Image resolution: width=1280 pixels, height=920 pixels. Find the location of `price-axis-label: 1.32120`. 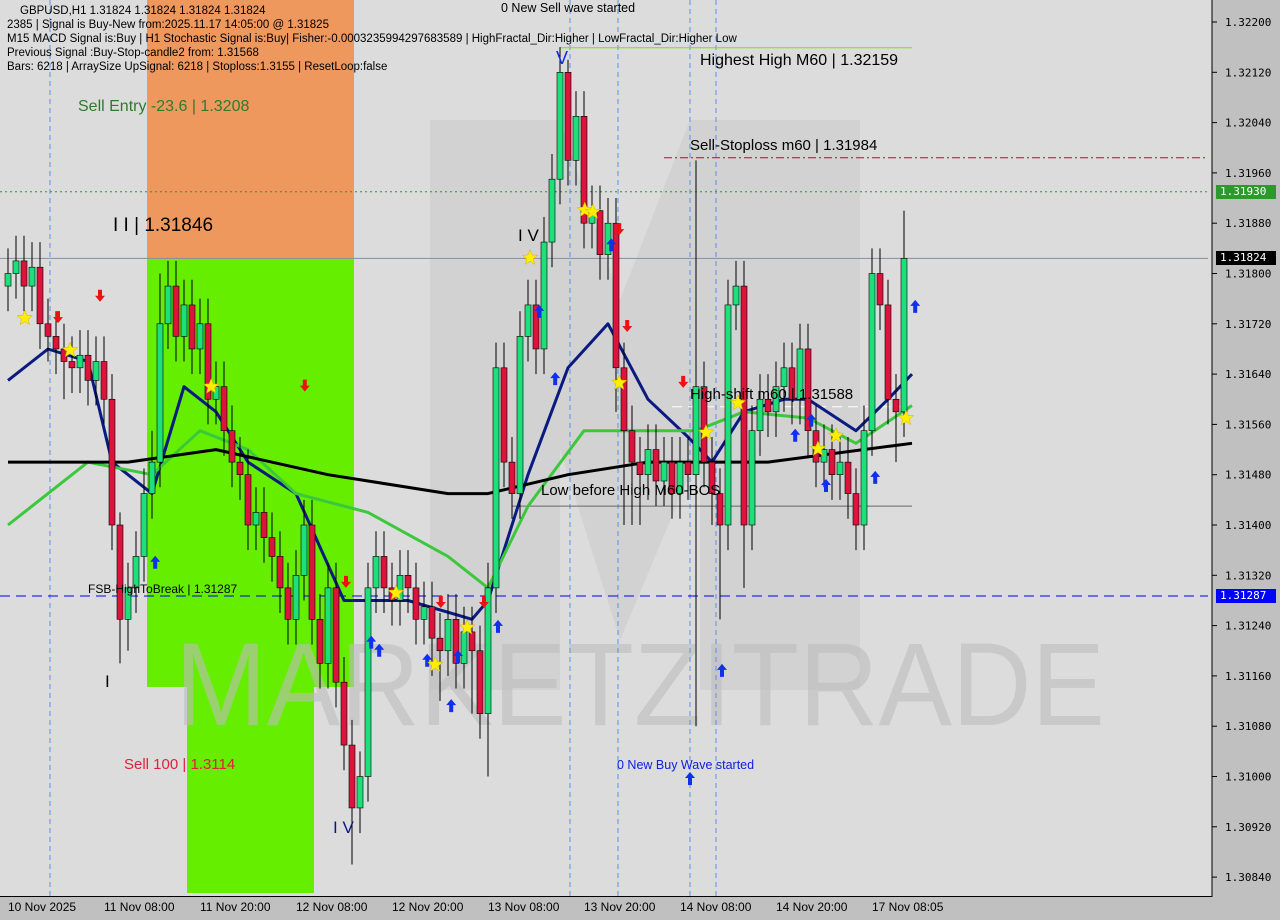

price-axis-label: 1.32120 is located at coordinates (1248, 72).